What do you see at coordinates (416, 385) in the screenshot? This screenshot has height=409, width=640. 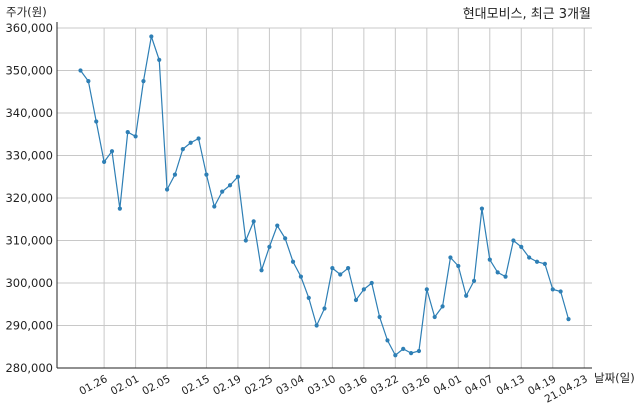 I see `x-tick-label: 03.26` at bounding box center [416, 385].